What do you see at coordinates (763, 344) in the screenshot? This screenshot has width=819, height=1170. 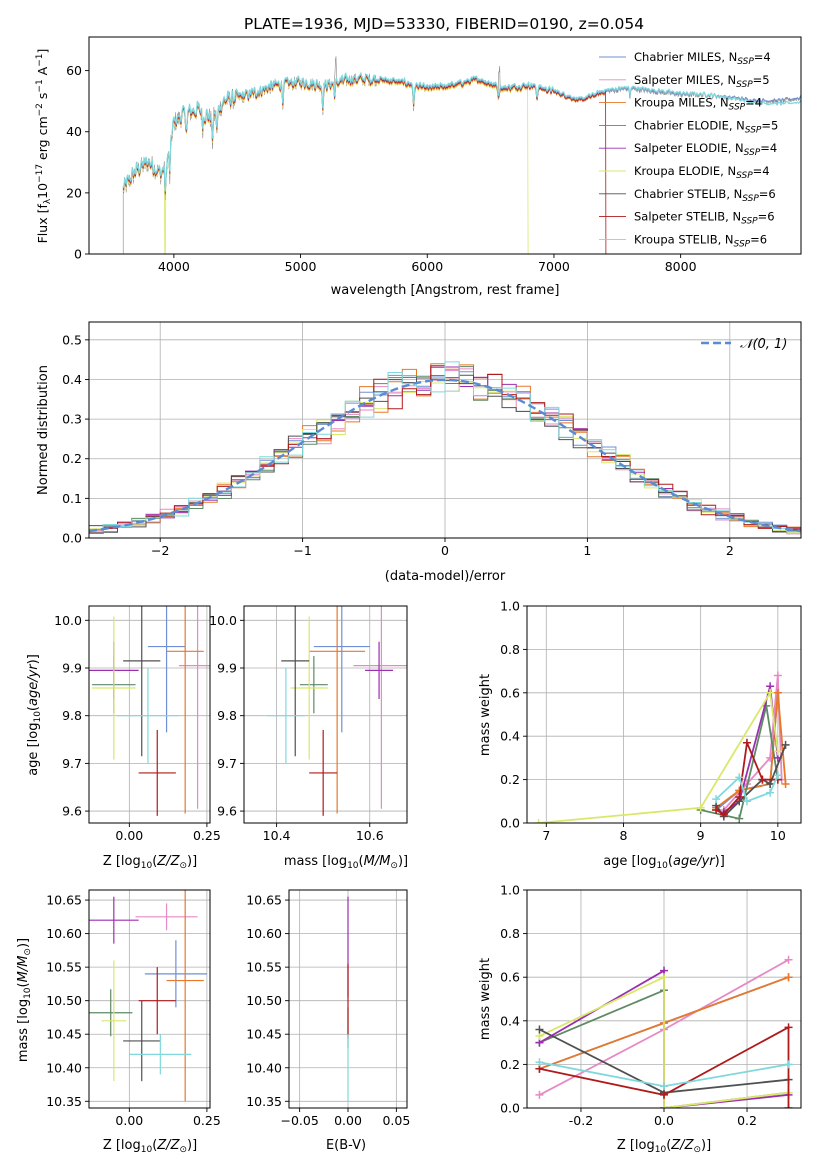 I see `legend-label: 𝒩(0, 1)` at bounding box center [763, 344].